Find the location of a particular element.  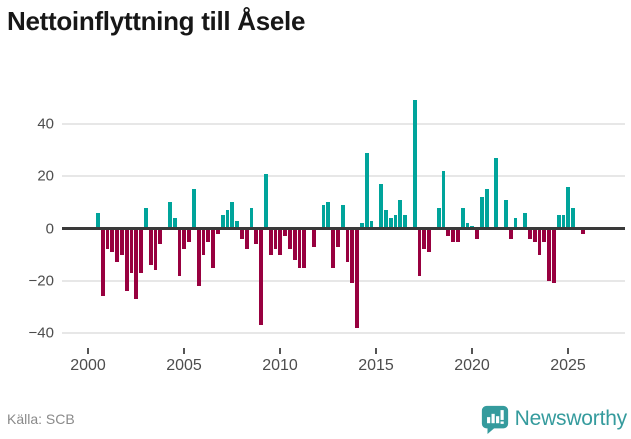

x-tick-label: 2010 is located at coordinates (280, 365).